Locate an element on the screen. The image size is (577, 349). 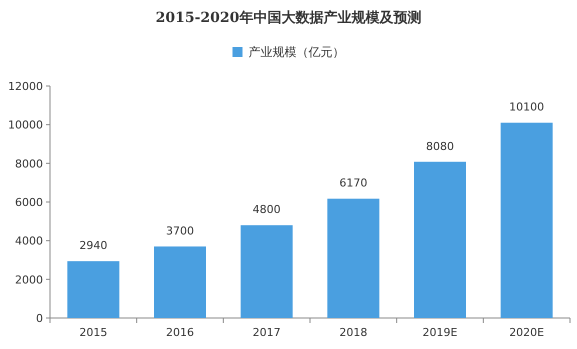
legend-label: 产业规模（亿元） is located at coordinates (296, 52).